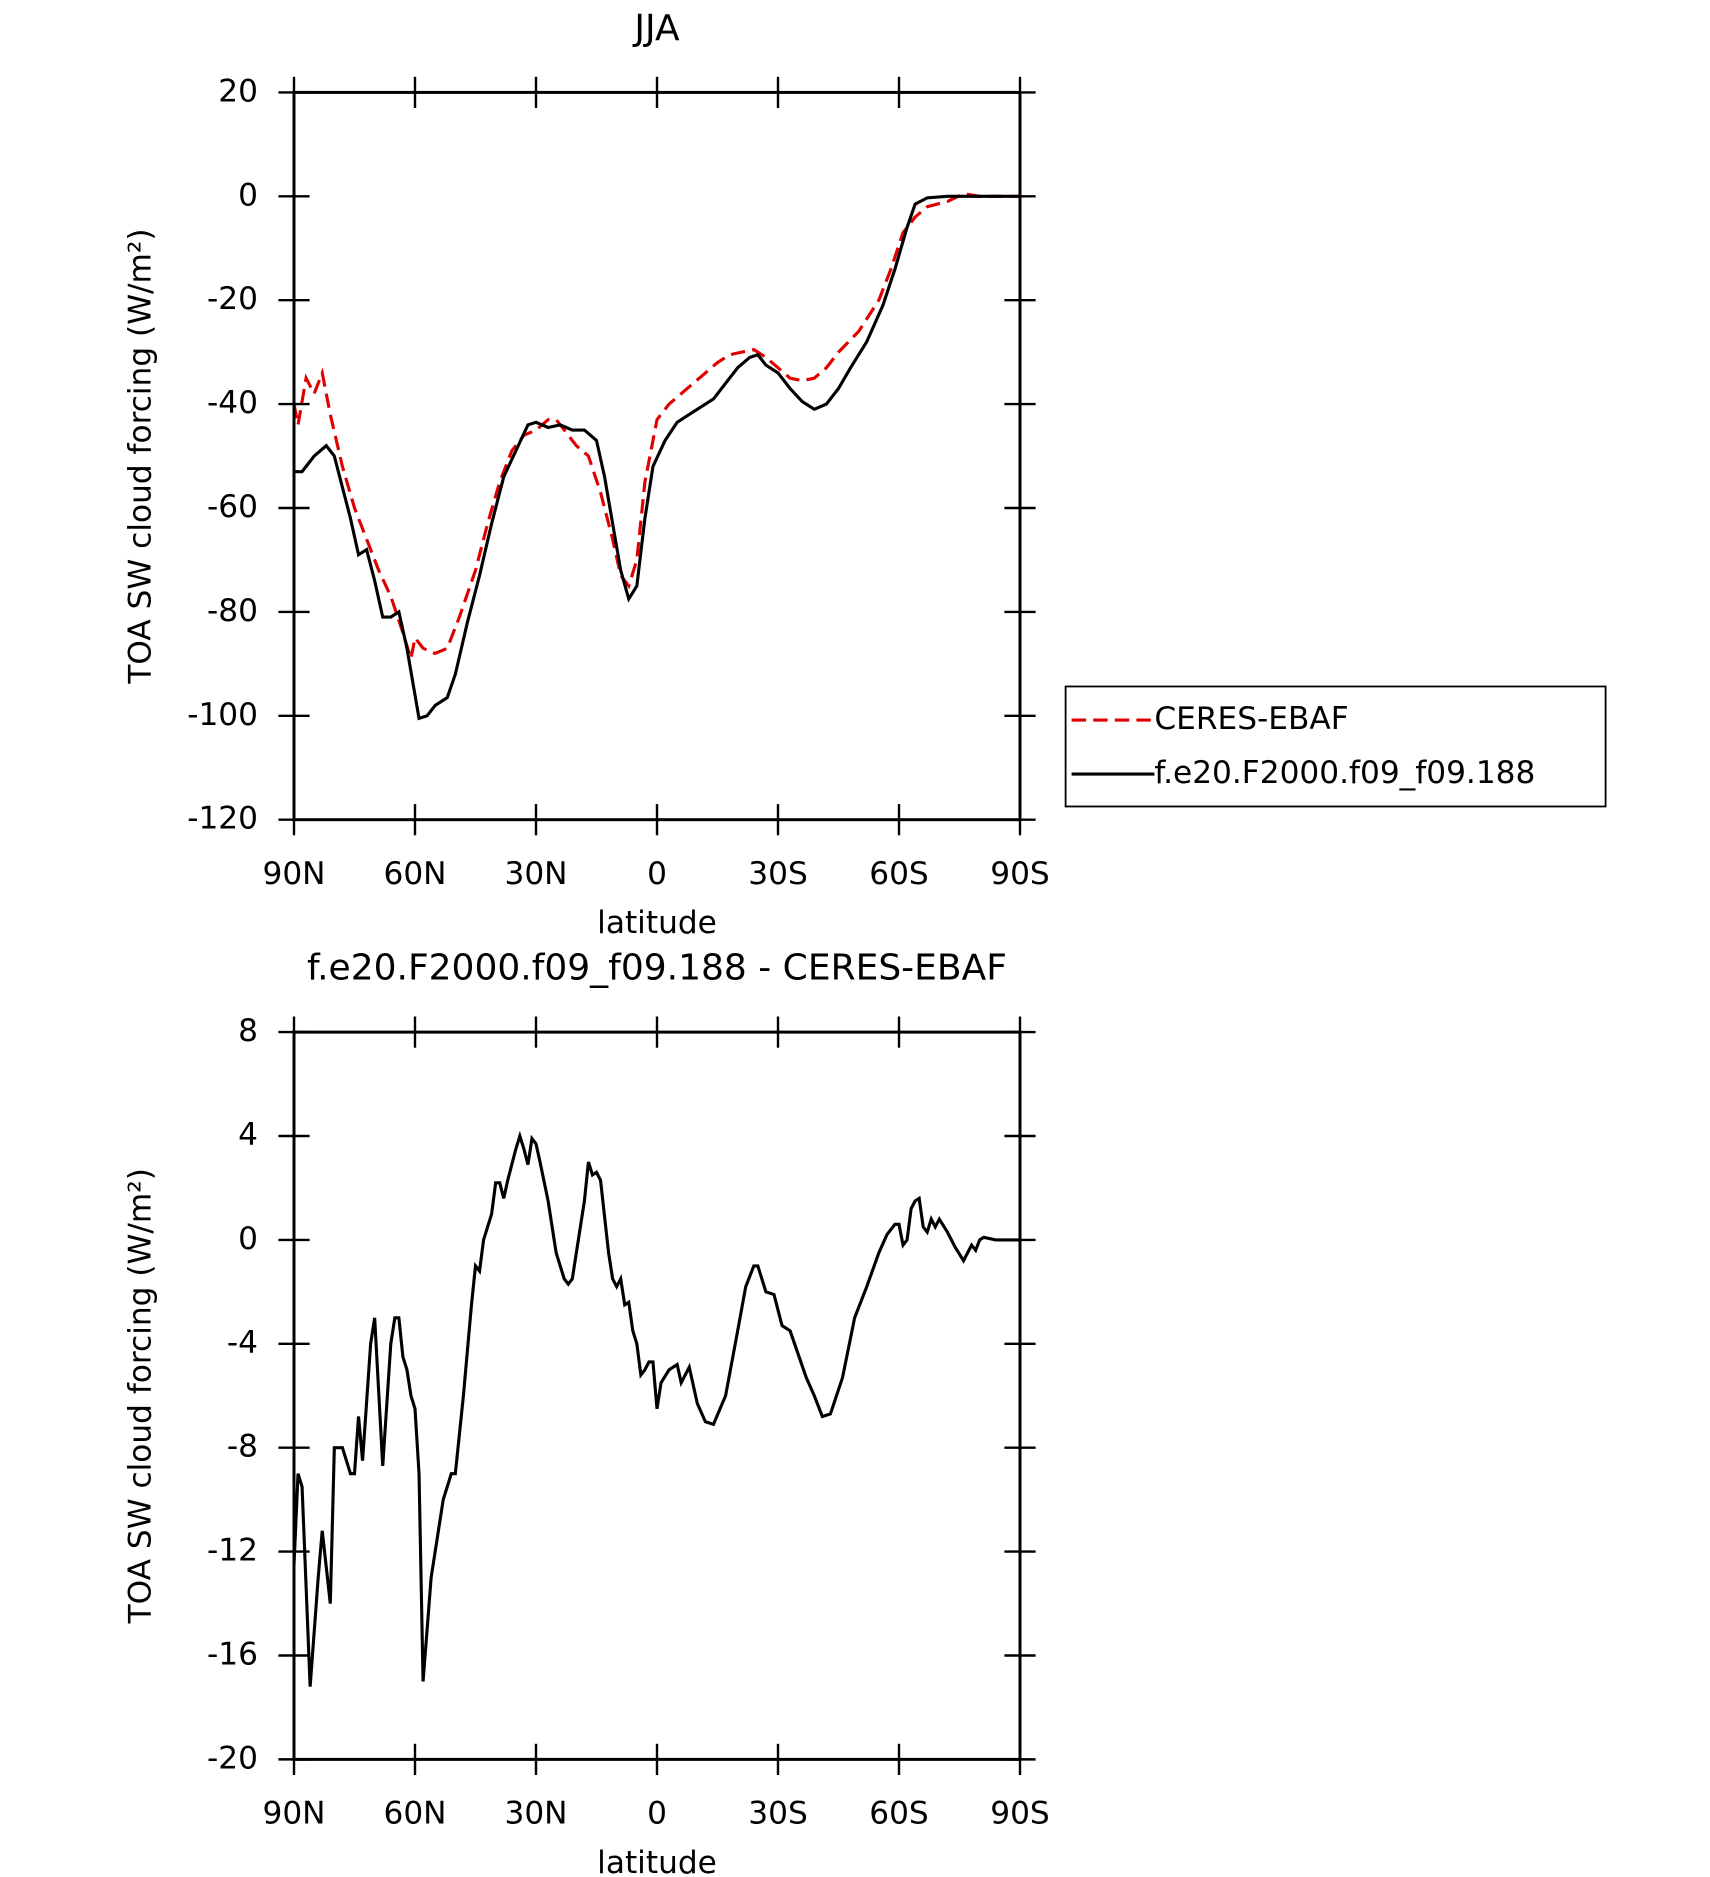  I want to click on y-tick-label: 8, so click(248, 1031).